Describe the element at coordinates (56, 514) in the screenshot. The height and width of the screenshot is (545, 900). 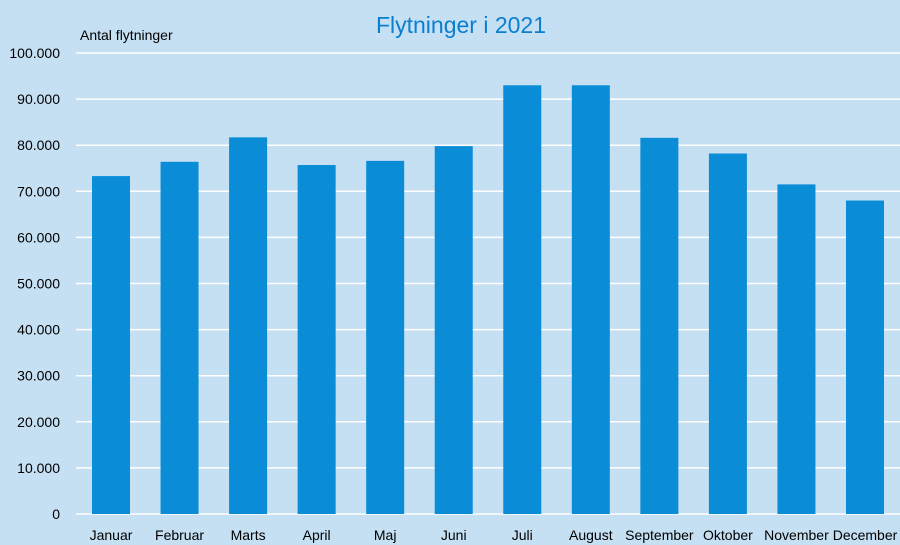
I see `y-tick-label: 0` at that location.